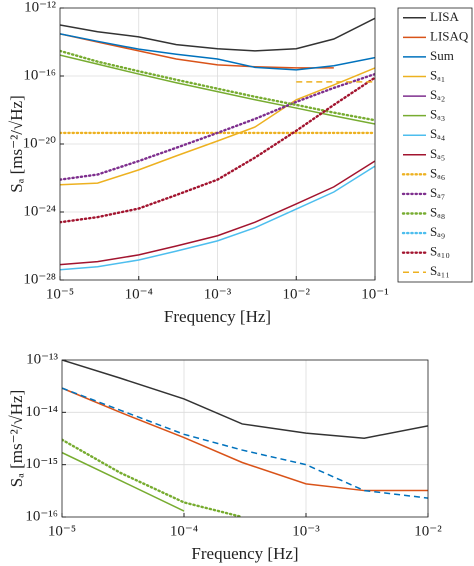 Image resolution: width=474 pixels, height=566 pixels. Describe the element at coordinates (39, 211) in the screenshot. I see `y-tick-label: 10⁻²⁴` at that location.